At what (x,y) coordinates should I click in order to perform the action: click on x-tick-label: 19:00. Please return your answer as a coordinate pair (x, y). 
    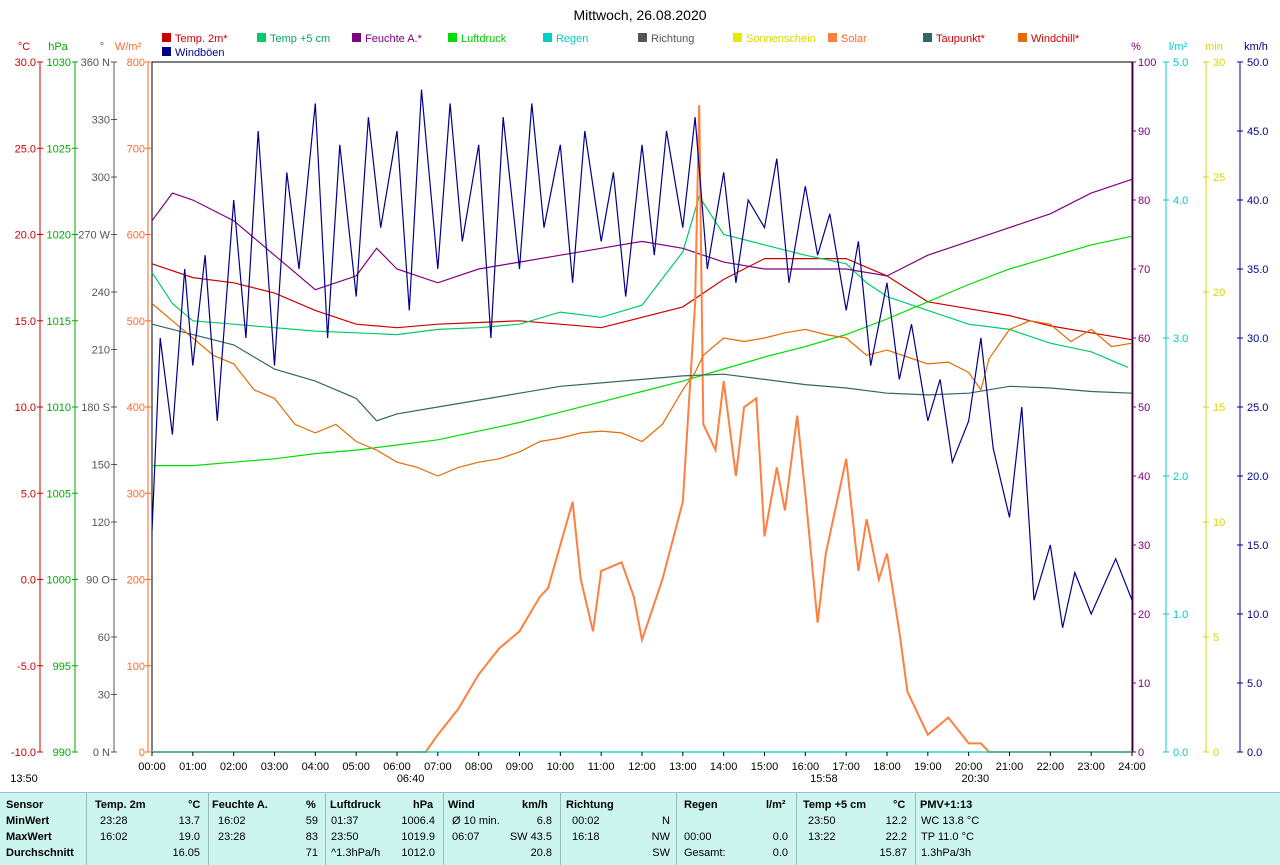
    Looking at the image, I should click on (928, 767).